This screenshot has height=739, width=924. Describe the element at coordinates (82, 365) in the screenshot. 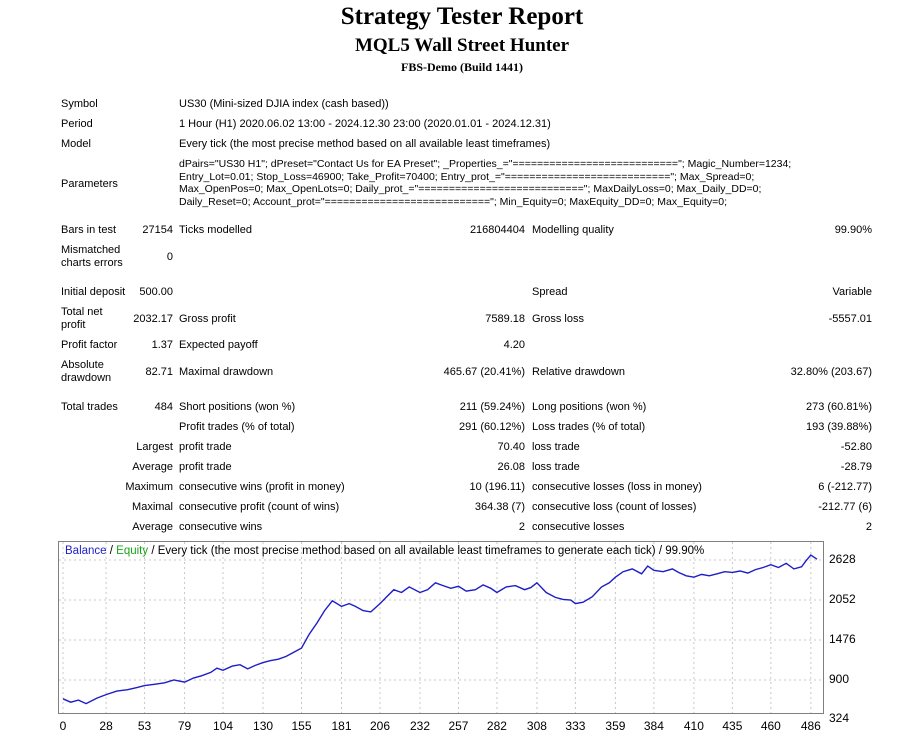

I see `absdd-label: Absolute` at that location.